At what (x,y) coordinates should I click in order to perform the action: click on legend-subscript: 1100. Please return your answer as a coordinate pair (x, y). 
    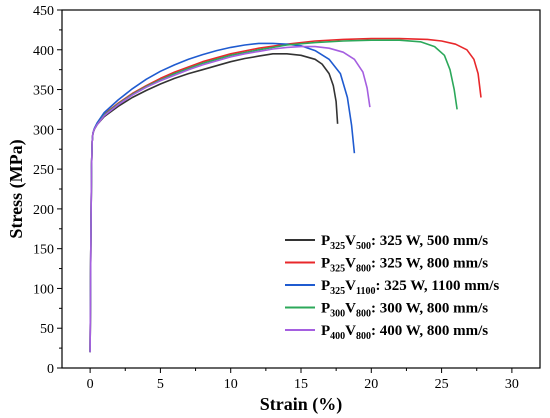
    Looking at the image, I should click on (365, 291).